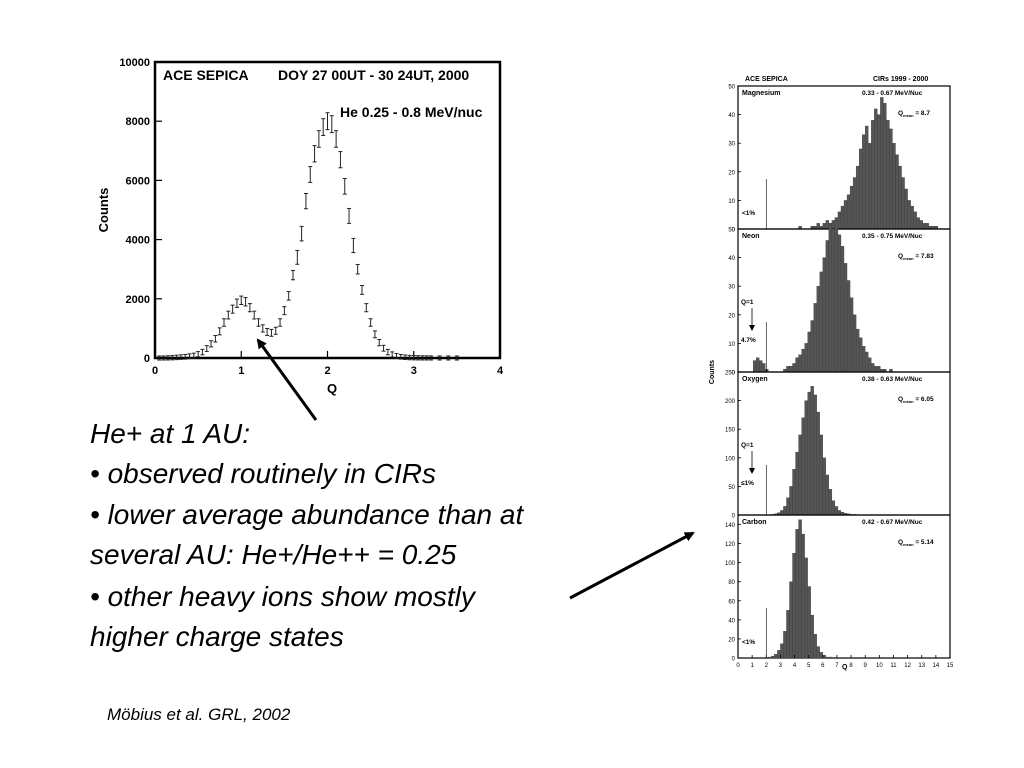 The height and width of the screenshot is (768, 1024). What do you see at coordinates (907, 666) in the screenshot?
I see `x-tick-label: 12` at bounding box center [907, 666].